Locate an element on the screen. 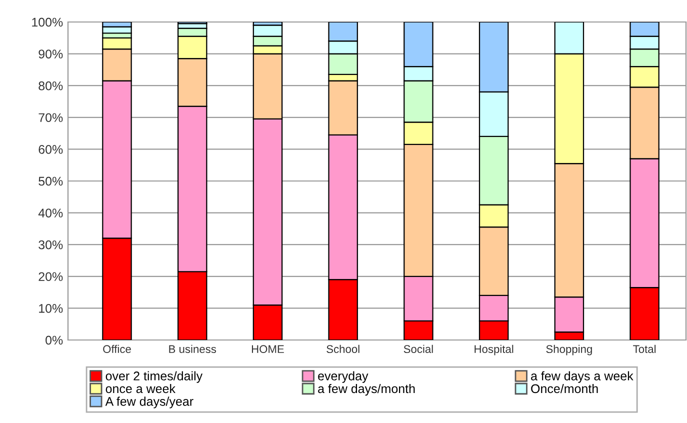 This screenshot has width=687, height=423. legend-label: everyday is located at coordinates (343, 377).